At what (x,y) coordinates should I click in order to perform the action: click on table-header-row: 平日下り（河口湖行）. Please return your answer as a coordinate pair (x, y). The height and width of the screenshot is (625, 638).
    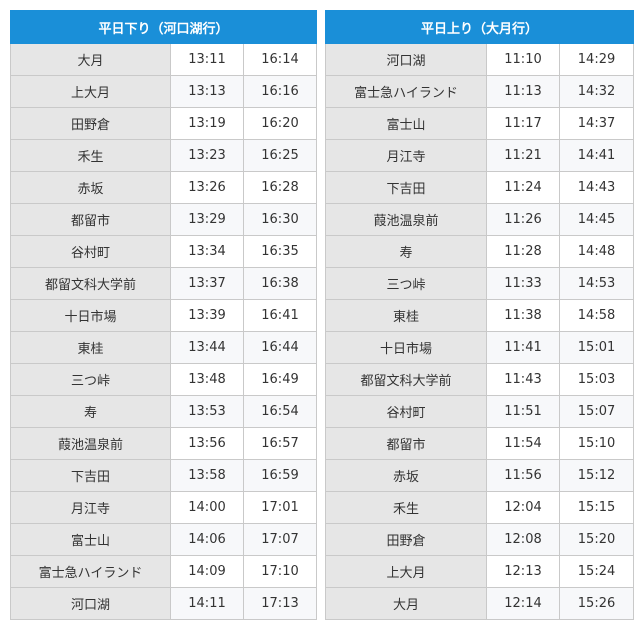
    Looking at the image, I should click on (163, 27).